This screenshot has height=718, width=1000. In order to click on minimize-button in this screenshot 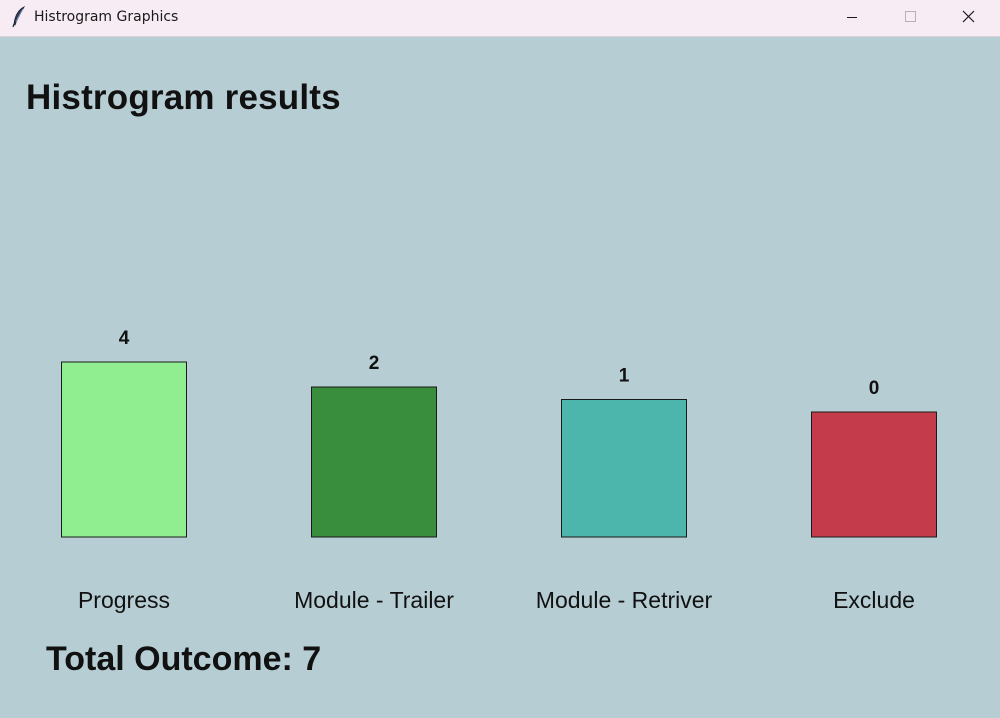, I will do `click(852, 18)`.